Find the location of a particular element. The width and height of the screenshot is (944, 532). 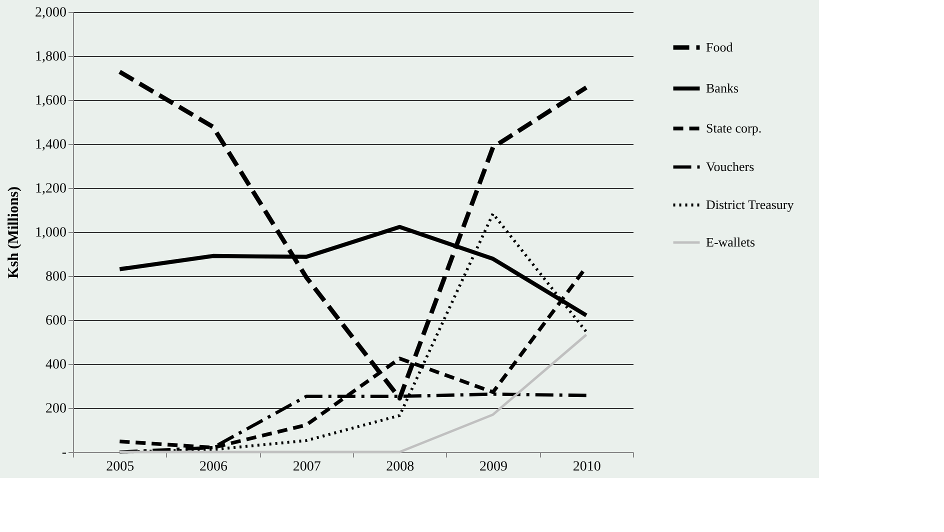

y-tick-label: 200 is located at coordinates (56, 409).